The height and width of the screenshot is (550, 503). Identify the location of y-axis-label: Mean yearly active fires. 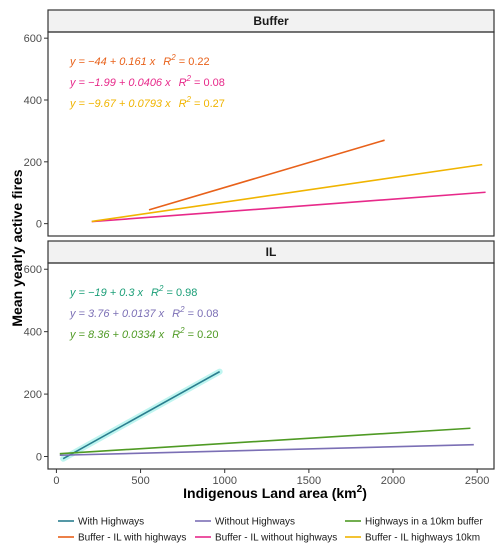
(17, 247).